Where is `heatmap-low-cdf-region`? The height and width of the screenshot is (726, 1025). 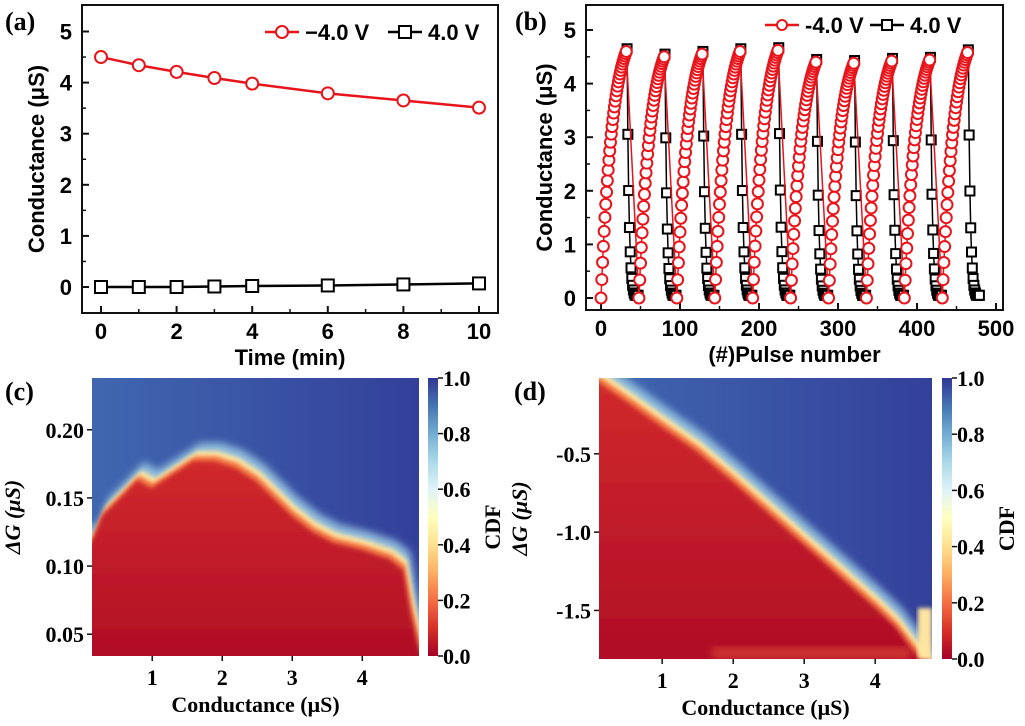
heatmap-low-cdf-region is located at coordinates (762, 520).